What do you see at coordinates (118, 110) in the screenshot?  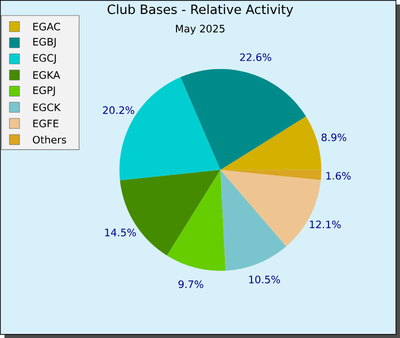 I see `data-label: 20.2%` at bounding box center [118, 110].